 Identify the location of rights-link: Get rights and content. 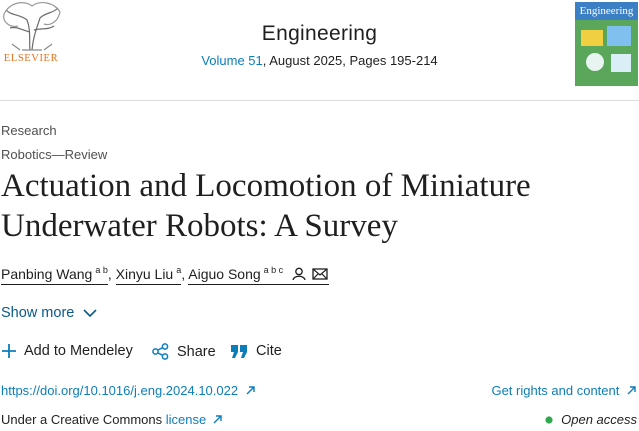
(564, 390).